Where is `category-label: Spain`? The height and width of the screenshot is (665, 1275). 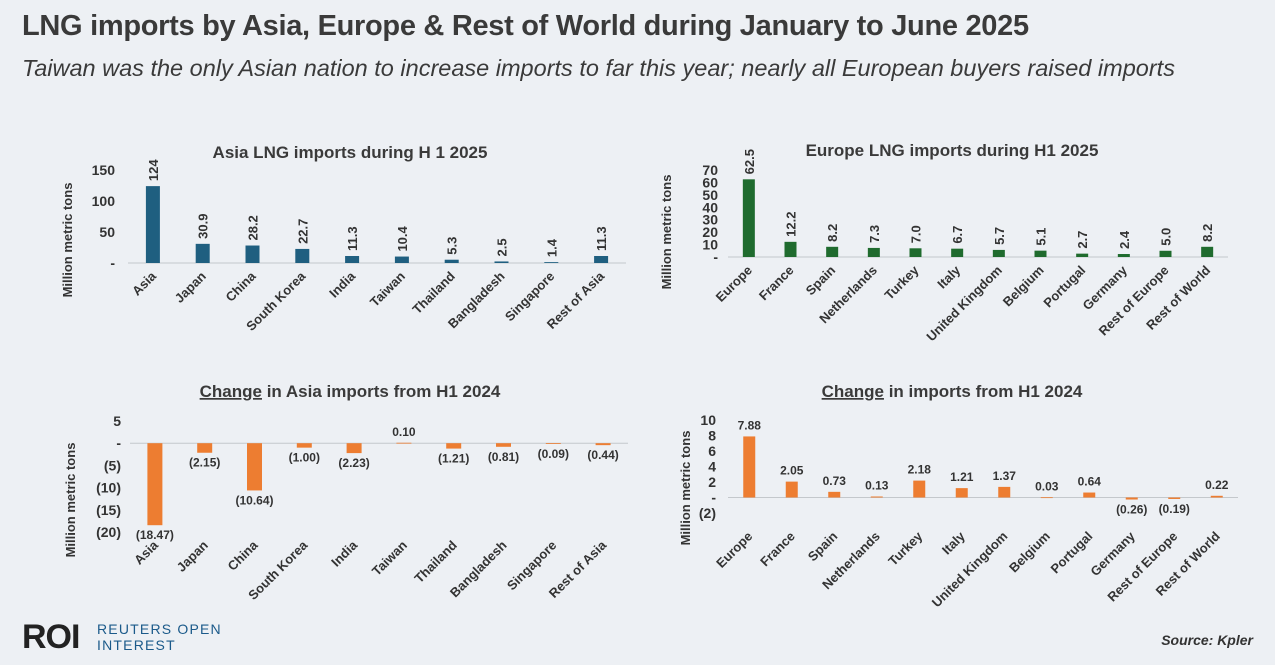 category-label: Spain is located at coordinates (823, 546).